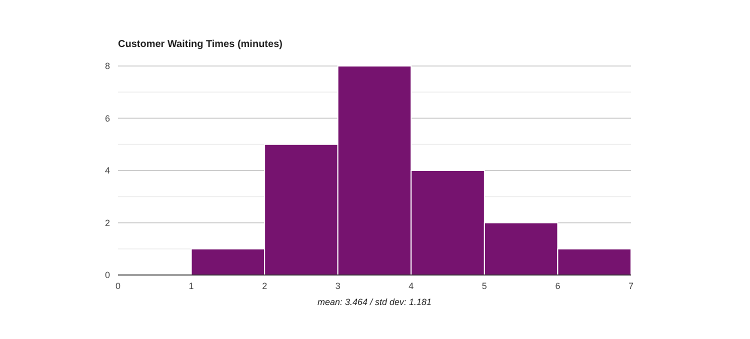 The height and width of the screenshot is (339, 750). Describe the element at coordinates (107, 66) in the screenshot. I see `y-tick-label: 8` at that location.